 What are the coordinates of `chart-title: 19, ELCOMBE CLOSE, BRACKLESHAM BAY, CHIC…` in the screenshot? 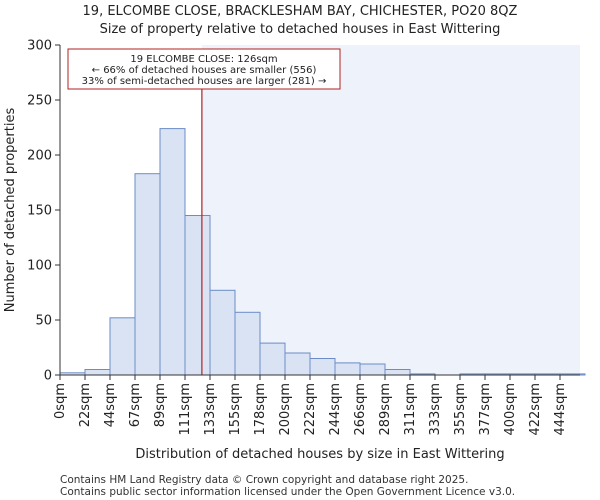 It's located at (300, 11).